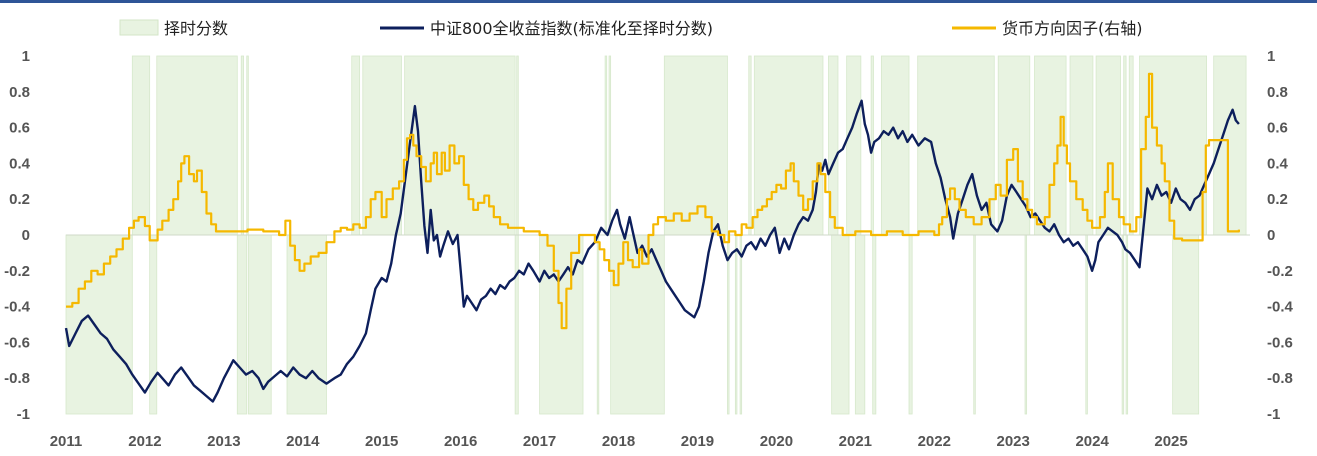 This screenshot has width=1317, height=456. I want to click on y-axis-right: 1 0.8 0.6 0.4 0.2 0 -0.2 -0.4 -0.6 -0.8 -1, so click(1280, 235).